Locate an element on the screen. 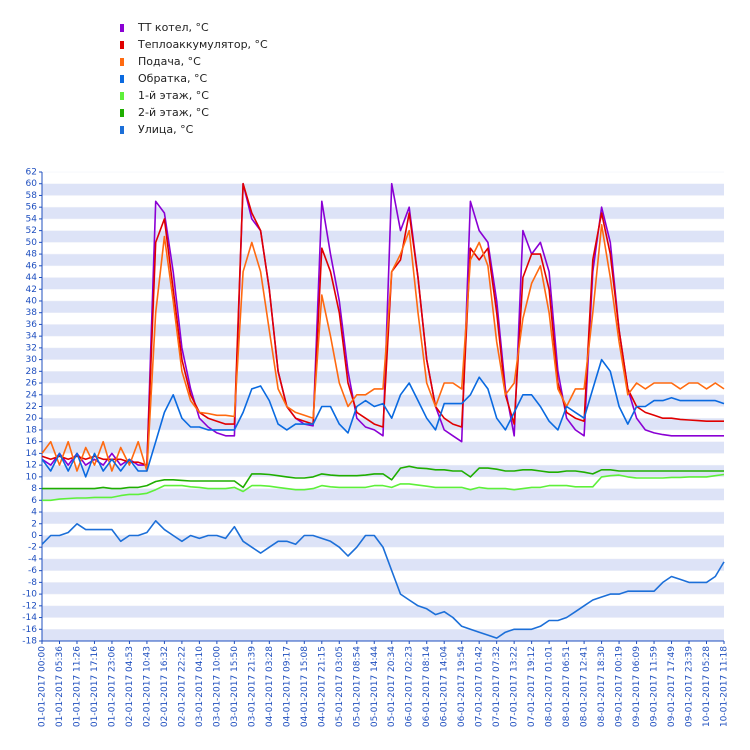  y-tick-label: 40 is located at coordinates (32, 301).